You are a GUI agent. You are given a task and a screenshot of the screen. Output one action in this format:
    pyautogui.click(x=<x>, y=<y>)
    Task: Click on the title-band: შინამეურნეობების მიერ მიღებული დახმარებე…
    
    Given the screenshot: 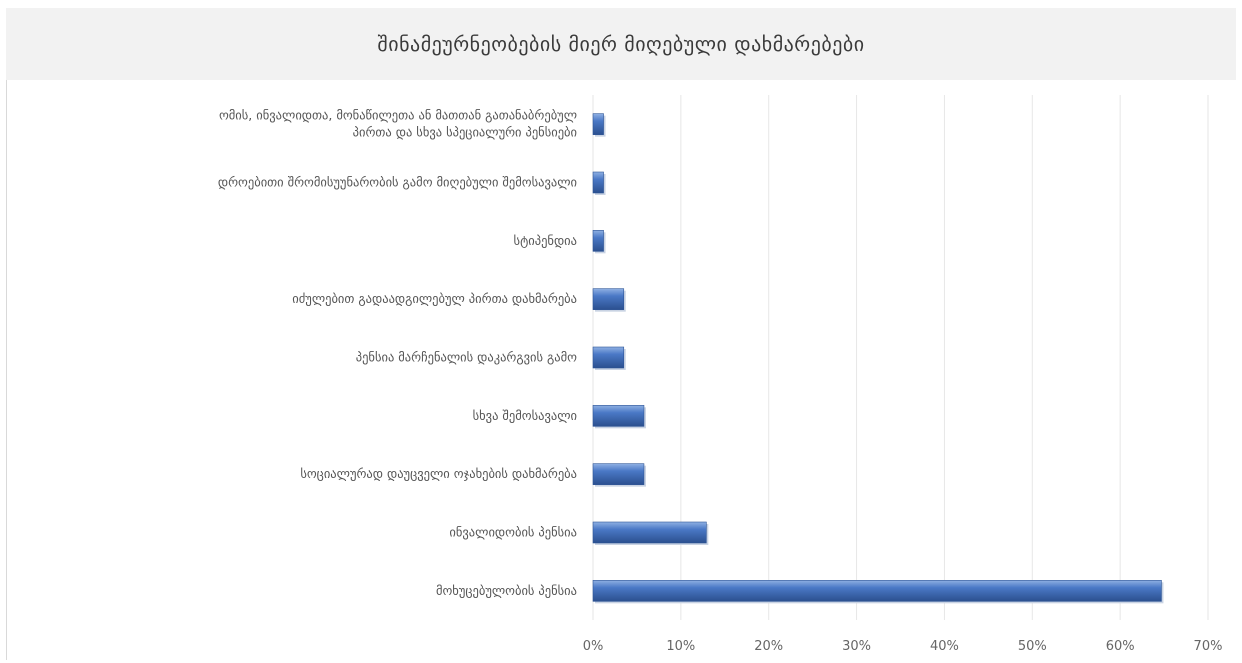 What is the action you would take?
    pyautogui.click(x=621, y=44)
    